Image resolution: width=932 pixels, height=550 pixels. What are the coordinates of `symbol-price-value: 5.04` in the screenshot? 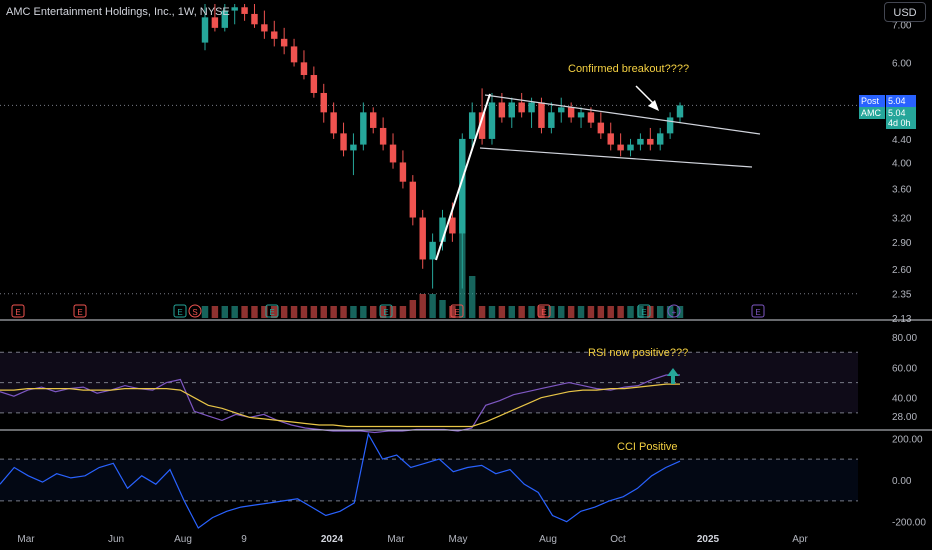 It's located at (901, 113).